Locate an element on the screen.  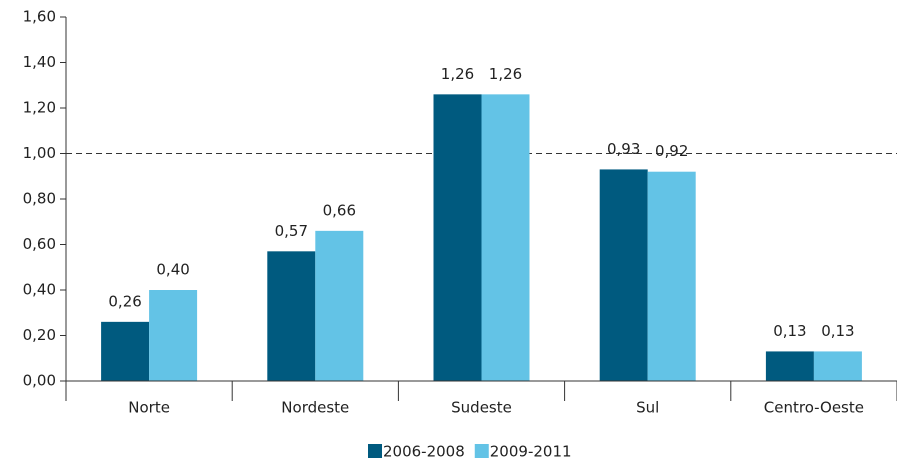
y-tick-label: 1,40 is located at coordinates (39, 62).